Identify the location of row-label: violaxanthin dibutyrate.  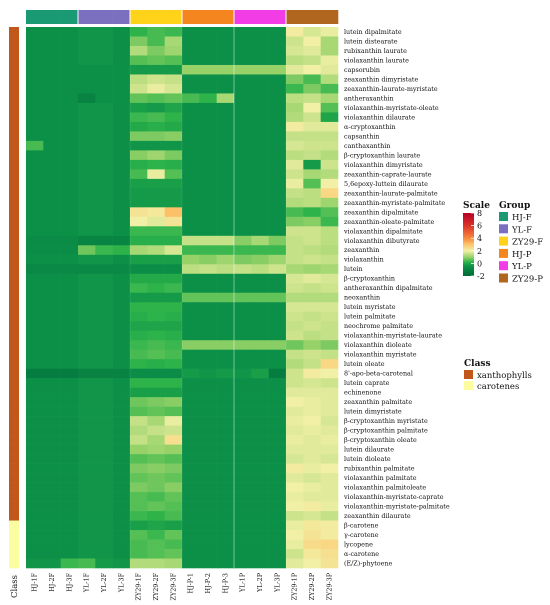
(381, 241).